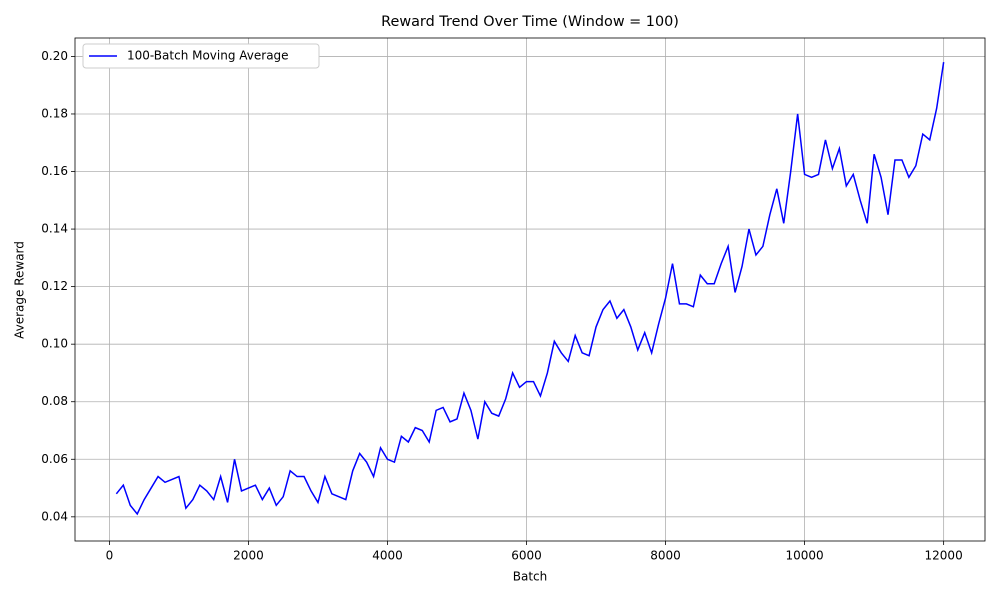 Image resolution: width=1000 pixels, height=600 pixels. I want to click on x-tick-label: 12000, so click(944, 556).